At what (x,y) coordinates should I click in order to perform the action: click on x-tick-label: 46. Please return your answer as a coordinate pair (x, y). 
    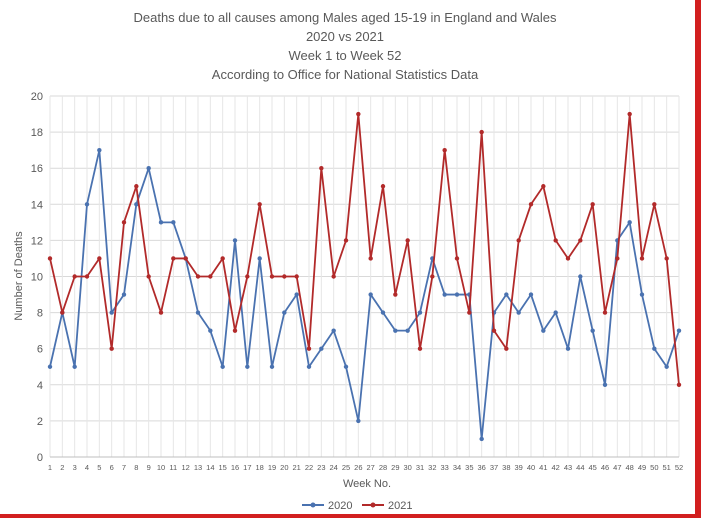
    Looking at the image, I should click on (605, 467).